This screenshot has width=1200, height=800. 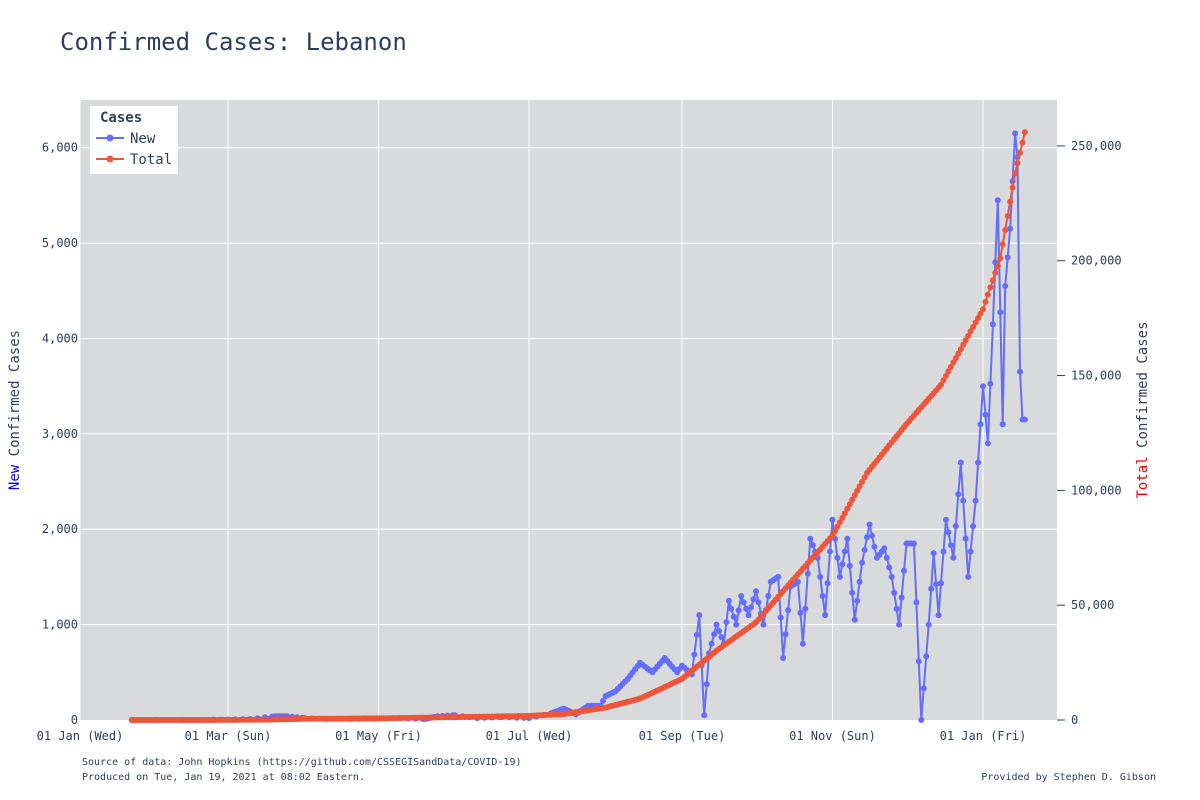 I want to click on y-right-tick-label: 200,000, so click(x=1096, y=261).